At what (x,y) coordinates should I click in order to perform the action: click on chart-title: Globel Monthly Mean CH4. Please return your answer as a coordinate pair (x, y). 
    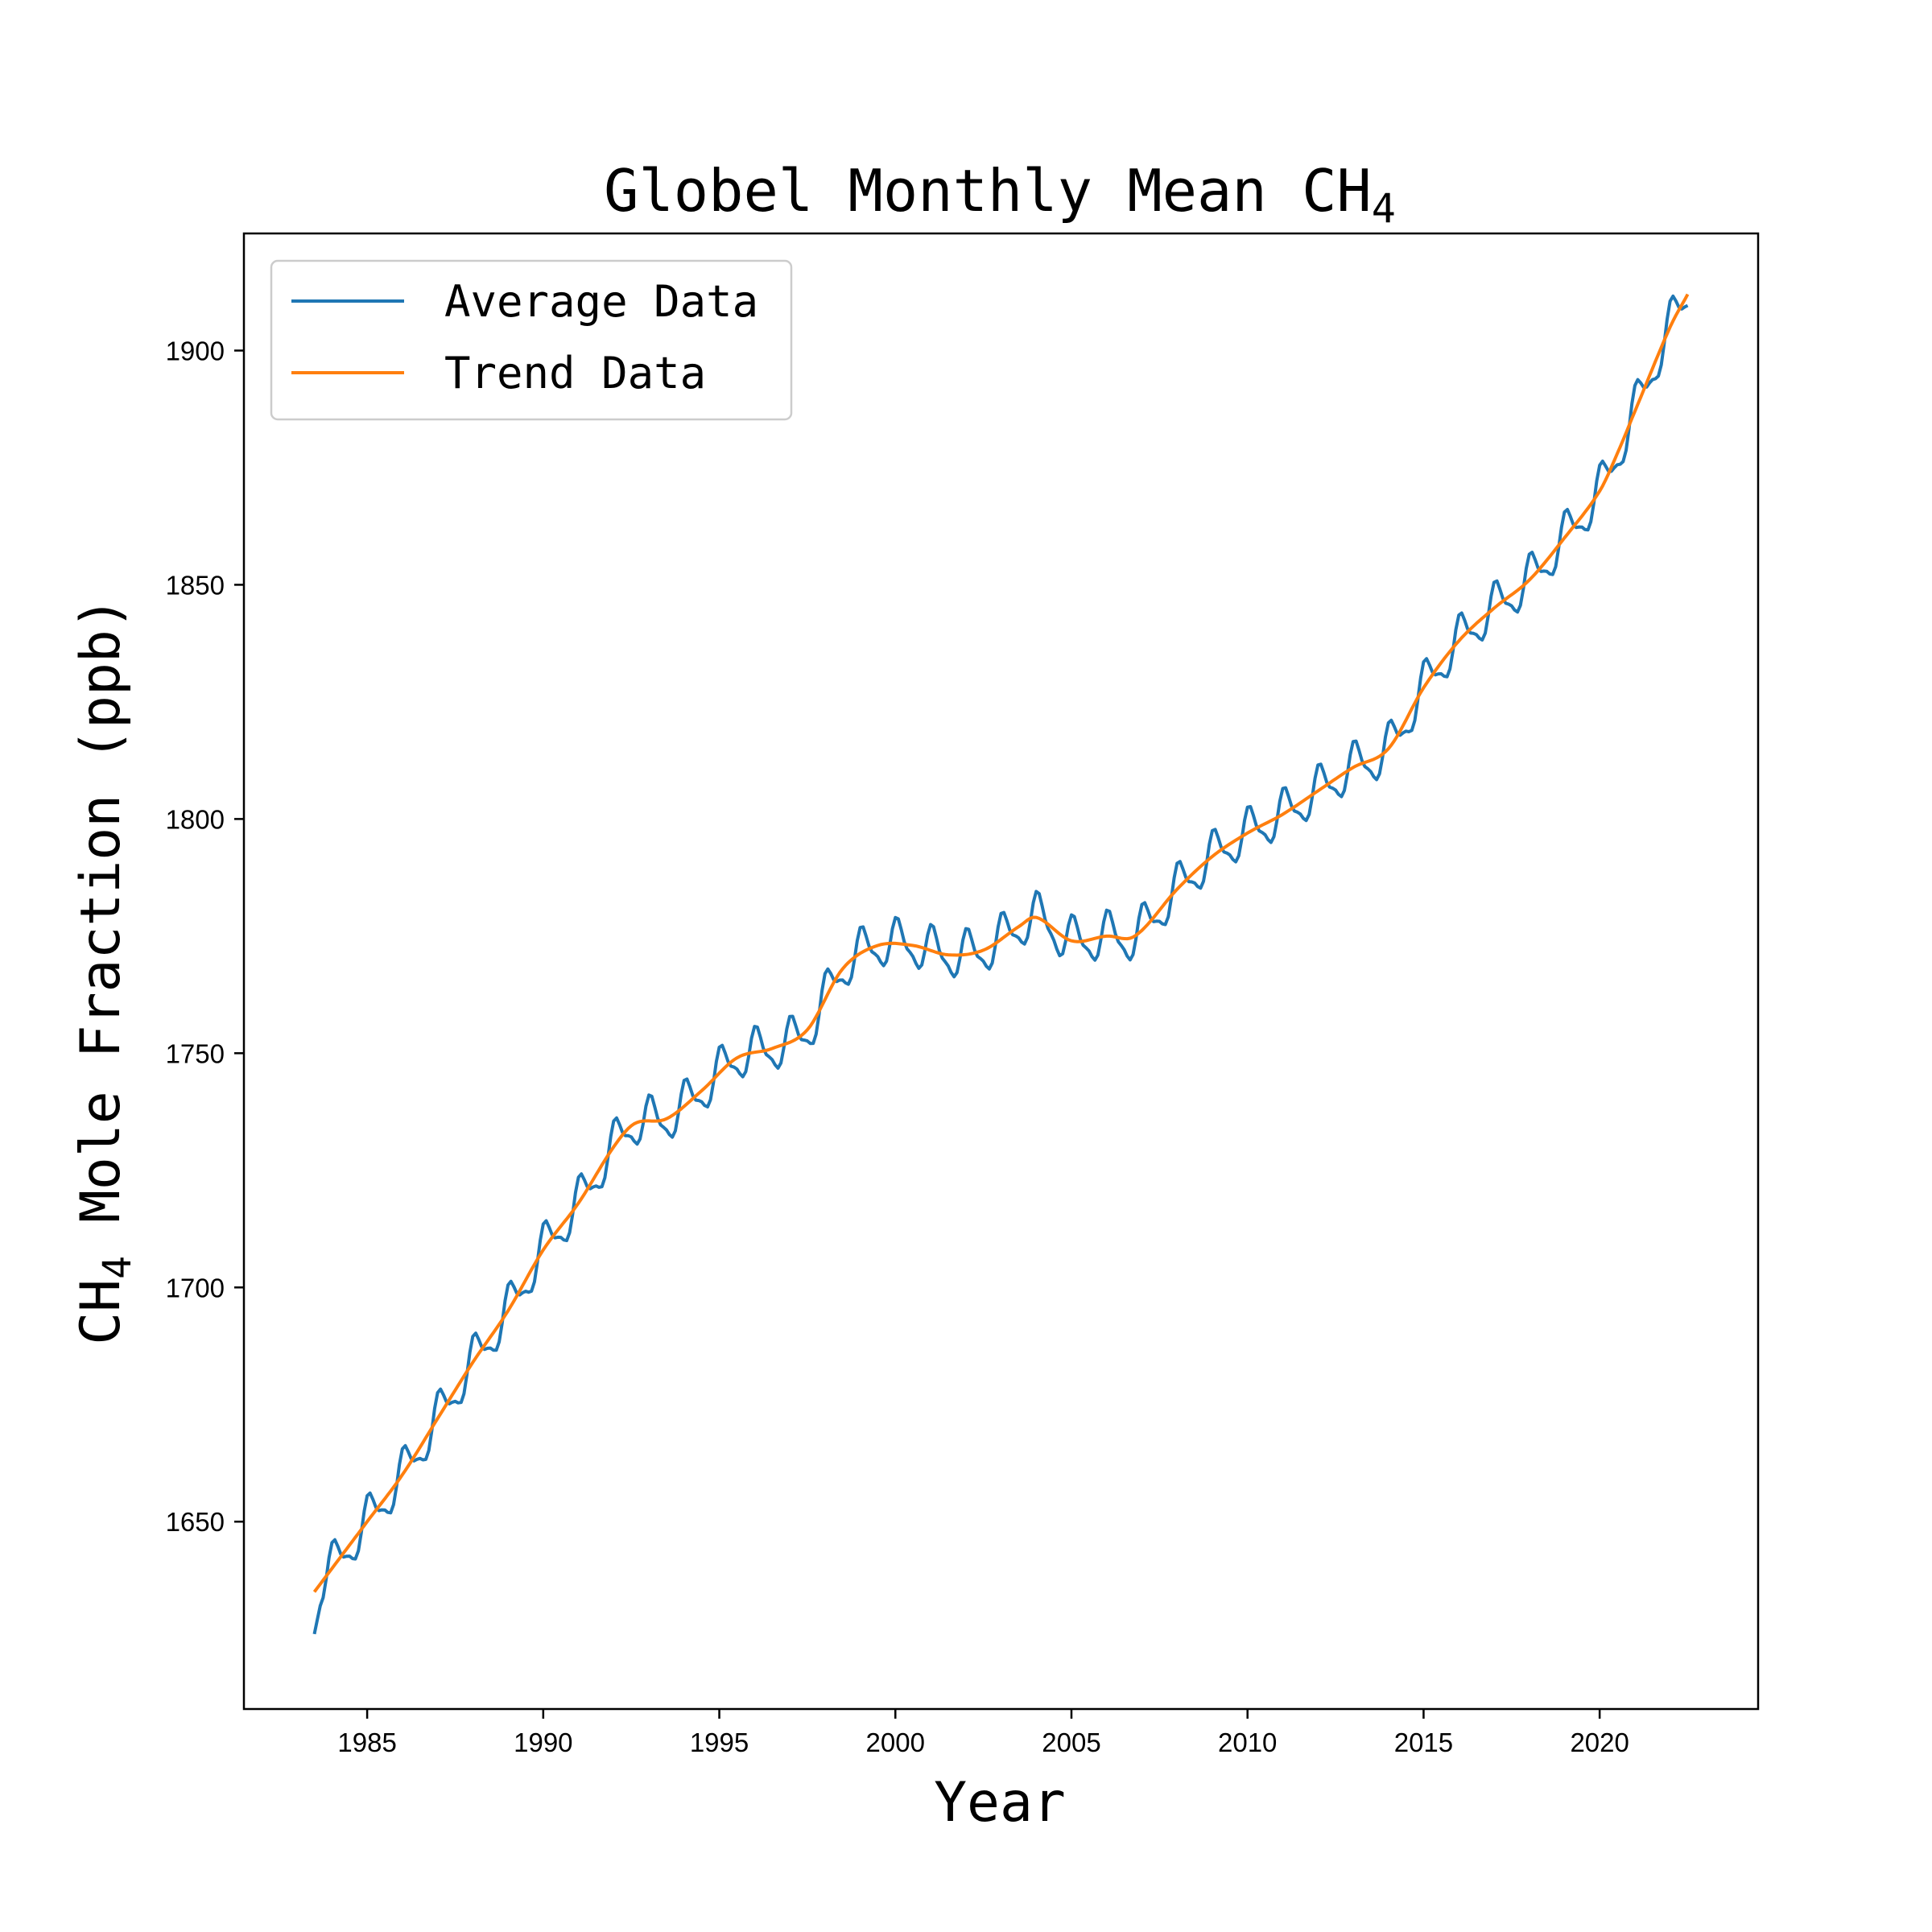
    Looking at the image, I should click on (1000, 194).